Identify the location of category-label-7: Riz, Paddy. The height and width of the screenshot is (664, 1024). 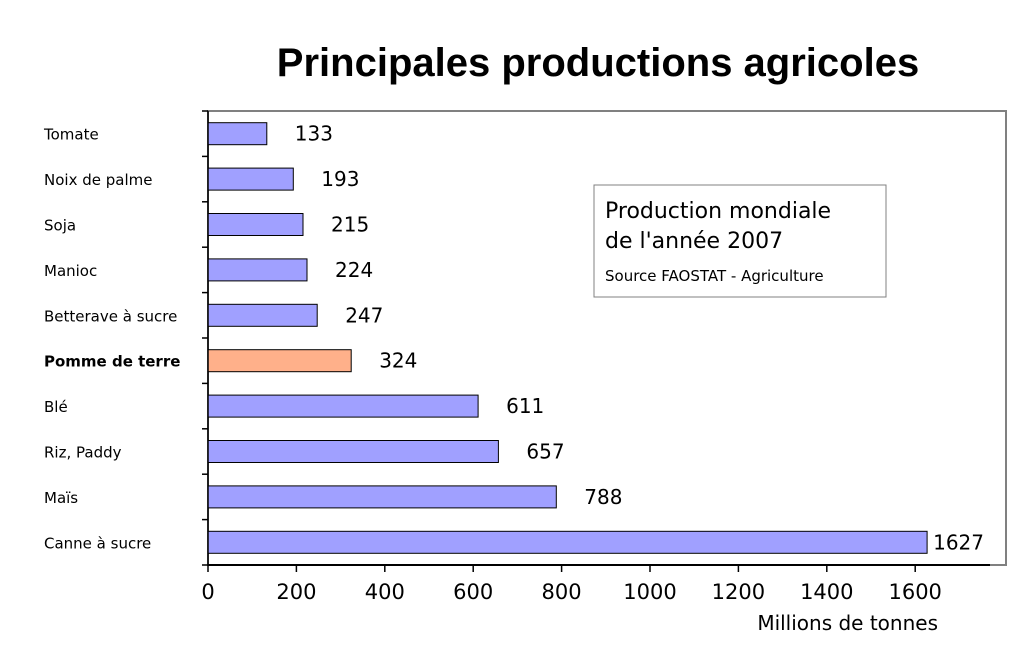
(83, 453).